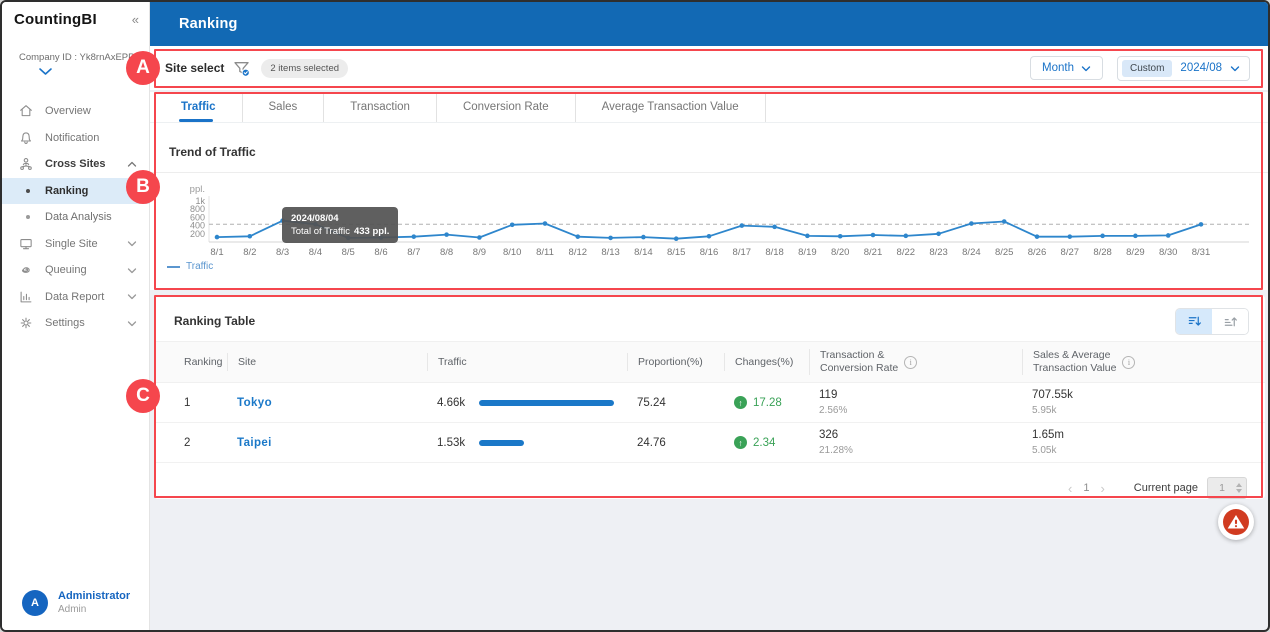  Describe the element at coordinates (26, 164) in the screenshot. I see `cross-sites-icon` at that location.